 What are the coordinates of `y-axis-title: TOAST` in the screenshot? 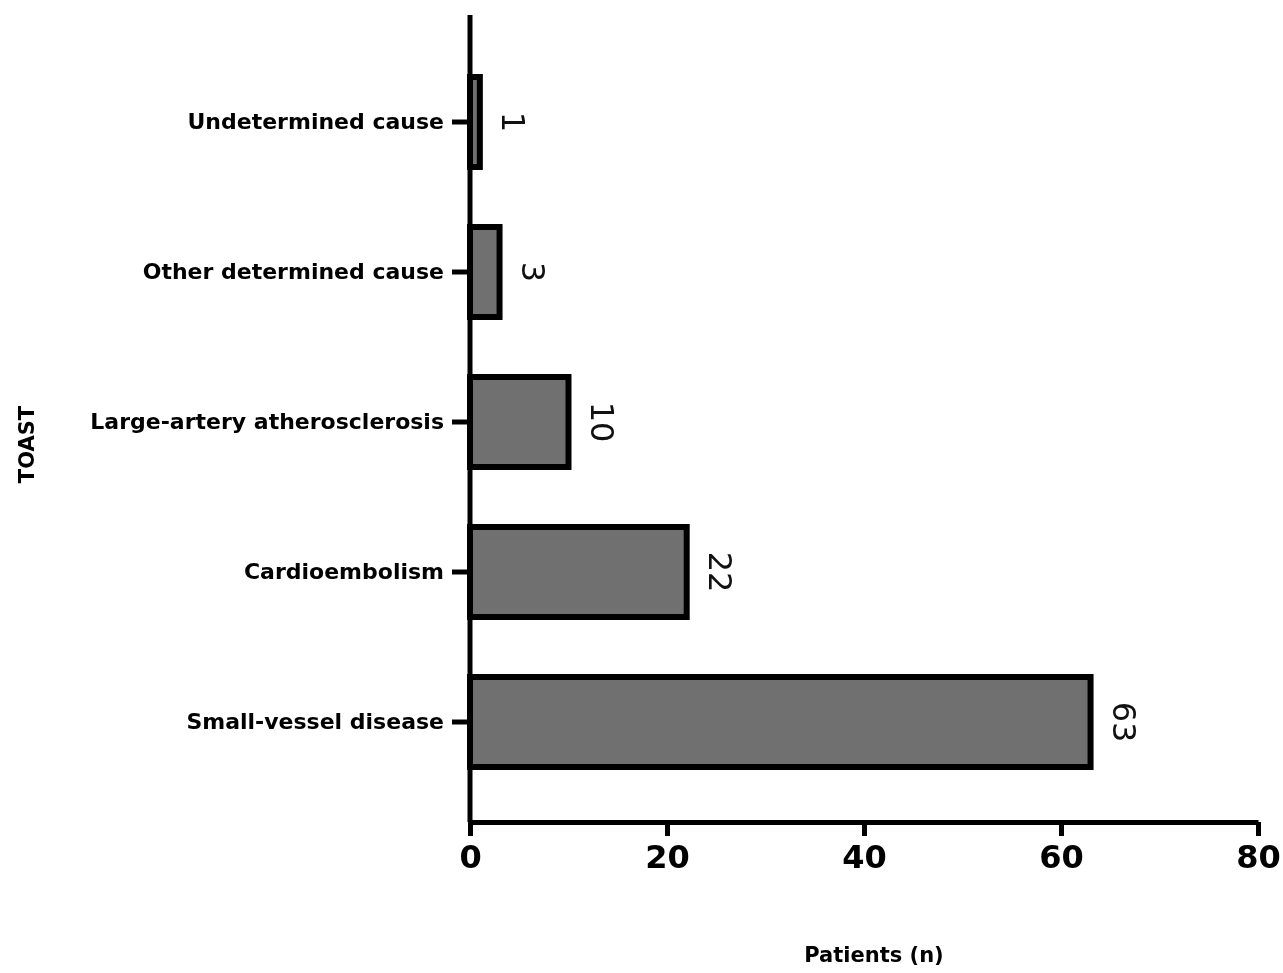 It's located at (27, 444).